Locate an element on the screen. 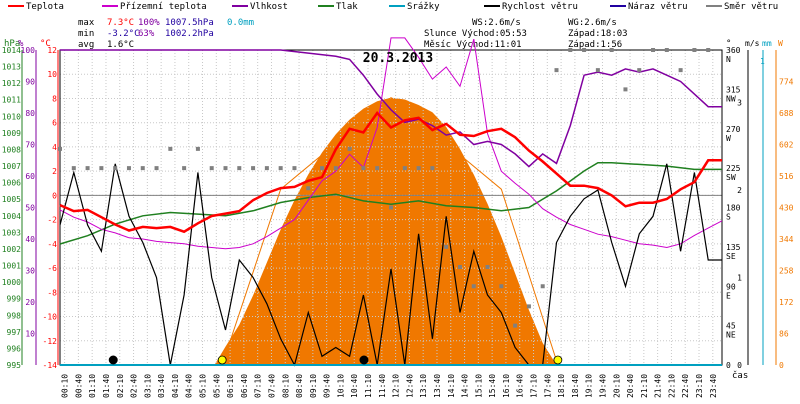 The width and height of the screenshot is (800, 404). dir-tick-name: NE is located at coordinates (731, 335).